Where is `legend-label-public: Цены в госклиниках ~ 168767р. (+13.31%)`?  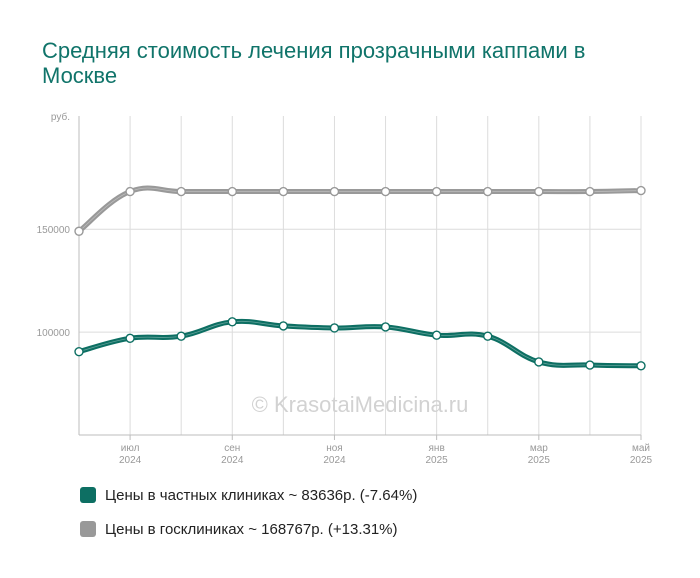 legend-label-public: Цены в госклиниках ~ 168767р. (+13.31%) is located at coordinates (251, 529).